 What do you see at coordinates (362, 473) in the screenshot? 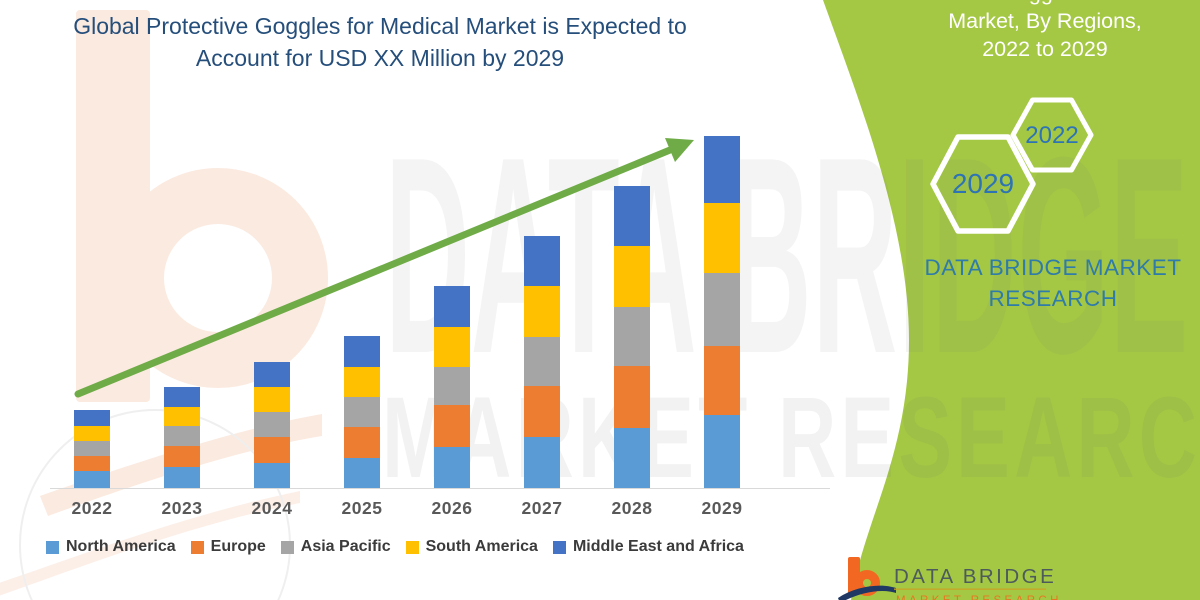
I see `bar-segment-2025-north-america` at bounding box center [362, 473].